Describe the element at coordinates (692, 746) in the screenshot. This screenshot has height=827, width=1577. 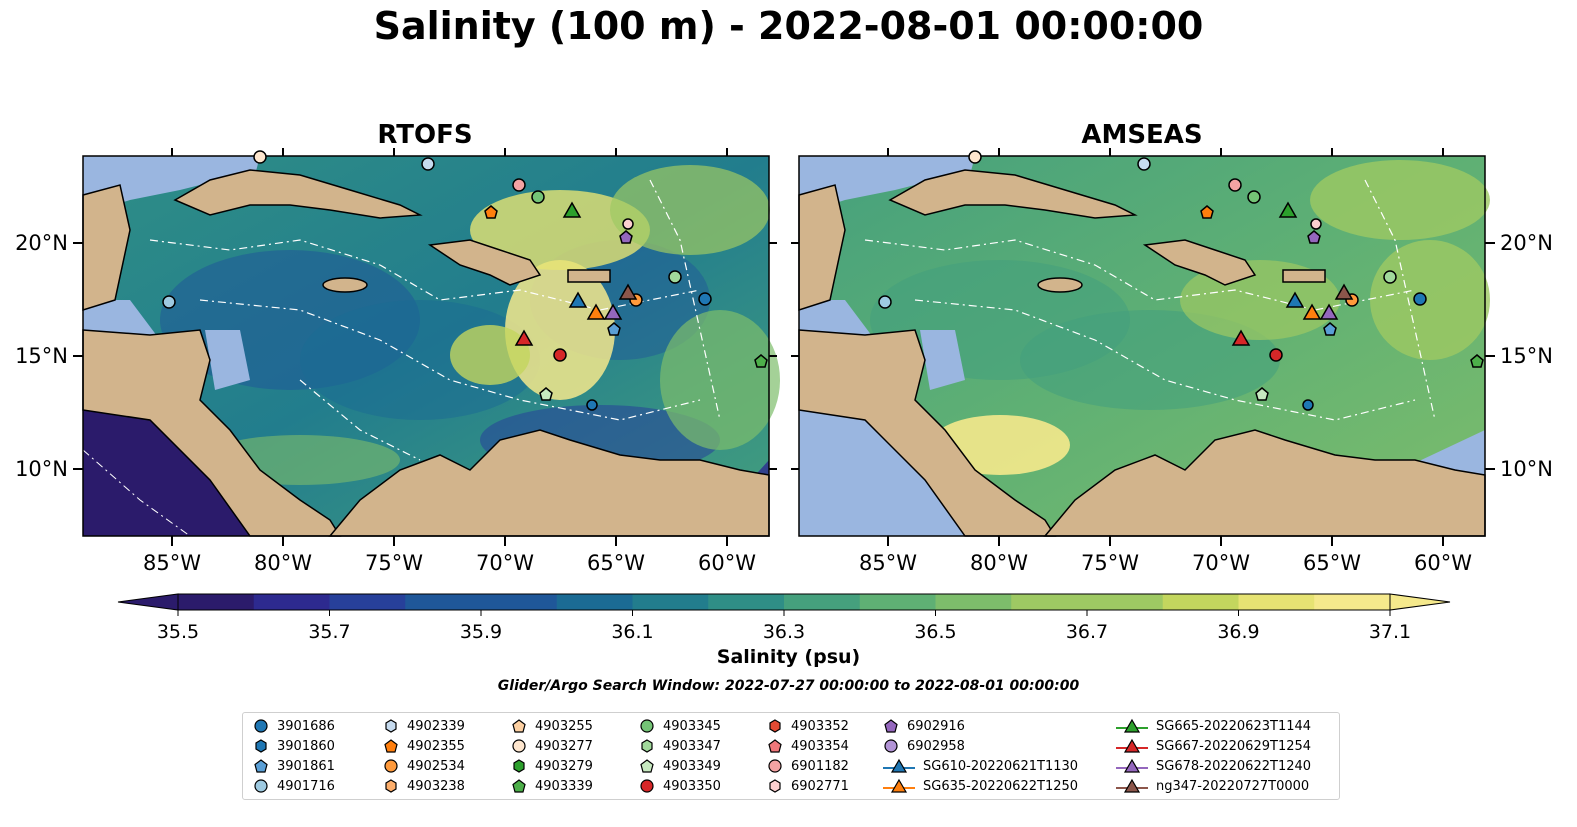
I see `legend-item-label: 4903347` at that location.